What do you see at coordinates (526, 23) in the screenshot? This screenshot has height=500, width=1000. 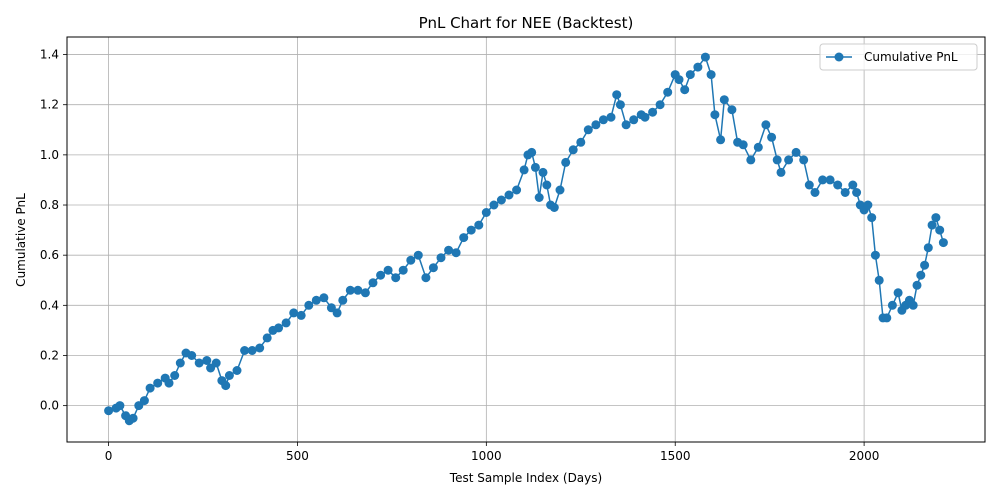 I see `chart-title: PnL Chart for NEE (Backtest)` at bounding box center [526, 23].